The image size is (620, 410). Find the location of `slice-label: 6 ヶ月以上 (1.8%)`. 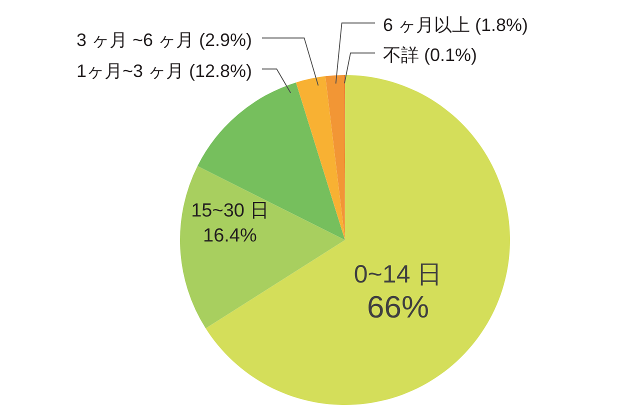

slice-label: 6 ヶ月以上 (1.8%) is located at coordinates (455, 25).